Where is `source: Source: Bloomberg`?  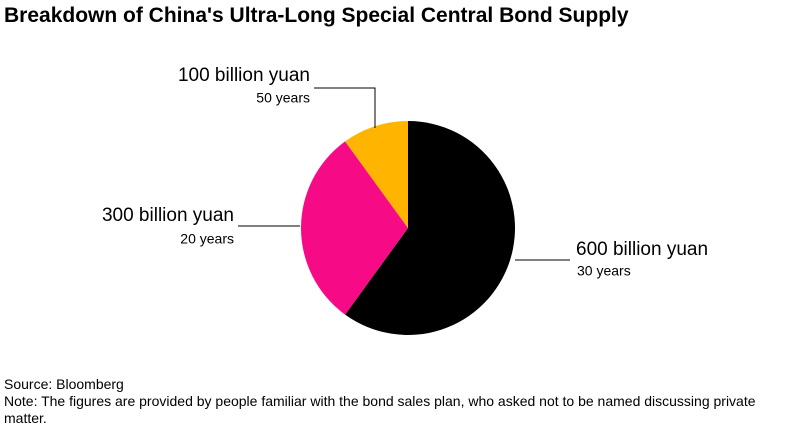 source: Source: Bloomberg is located at coordinates (64, 384).